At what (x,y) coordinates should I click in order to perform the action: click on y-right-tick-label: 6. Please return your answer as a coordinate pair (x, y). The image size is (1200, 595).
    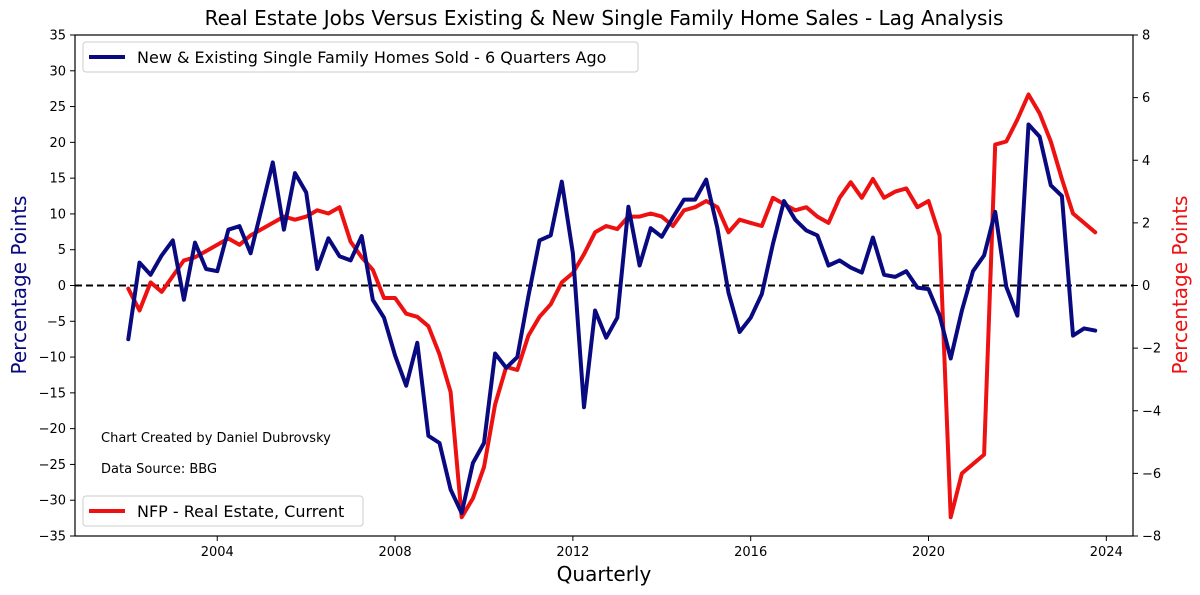
    Looking at the image, I should click on (1146, 98).